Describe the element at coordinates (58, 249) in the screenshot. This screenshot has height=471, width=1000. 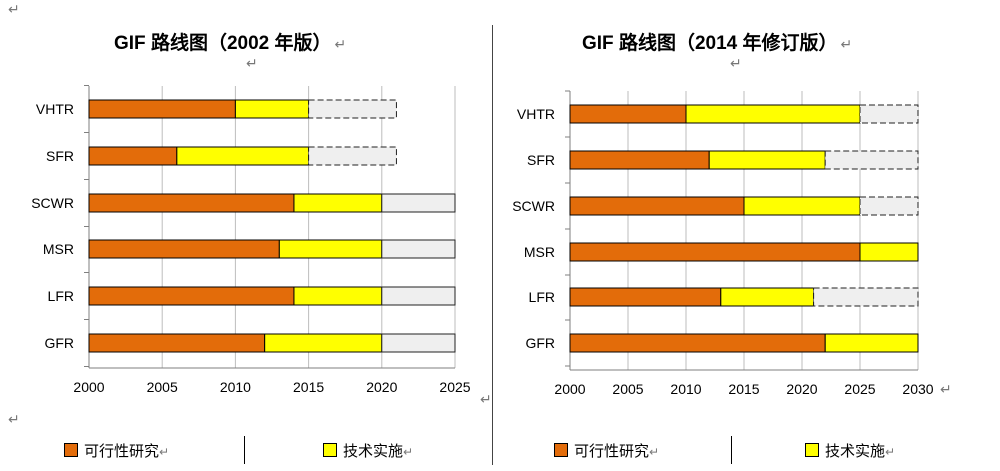
I see `category-label-2002: MSR` at that location.